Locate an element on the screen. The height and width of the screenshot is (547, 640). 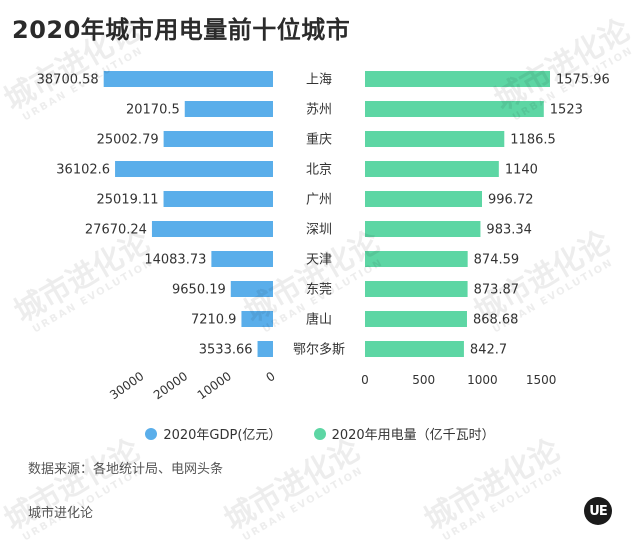
power-value-label: 983.34 is located at coordinates (508, 230).